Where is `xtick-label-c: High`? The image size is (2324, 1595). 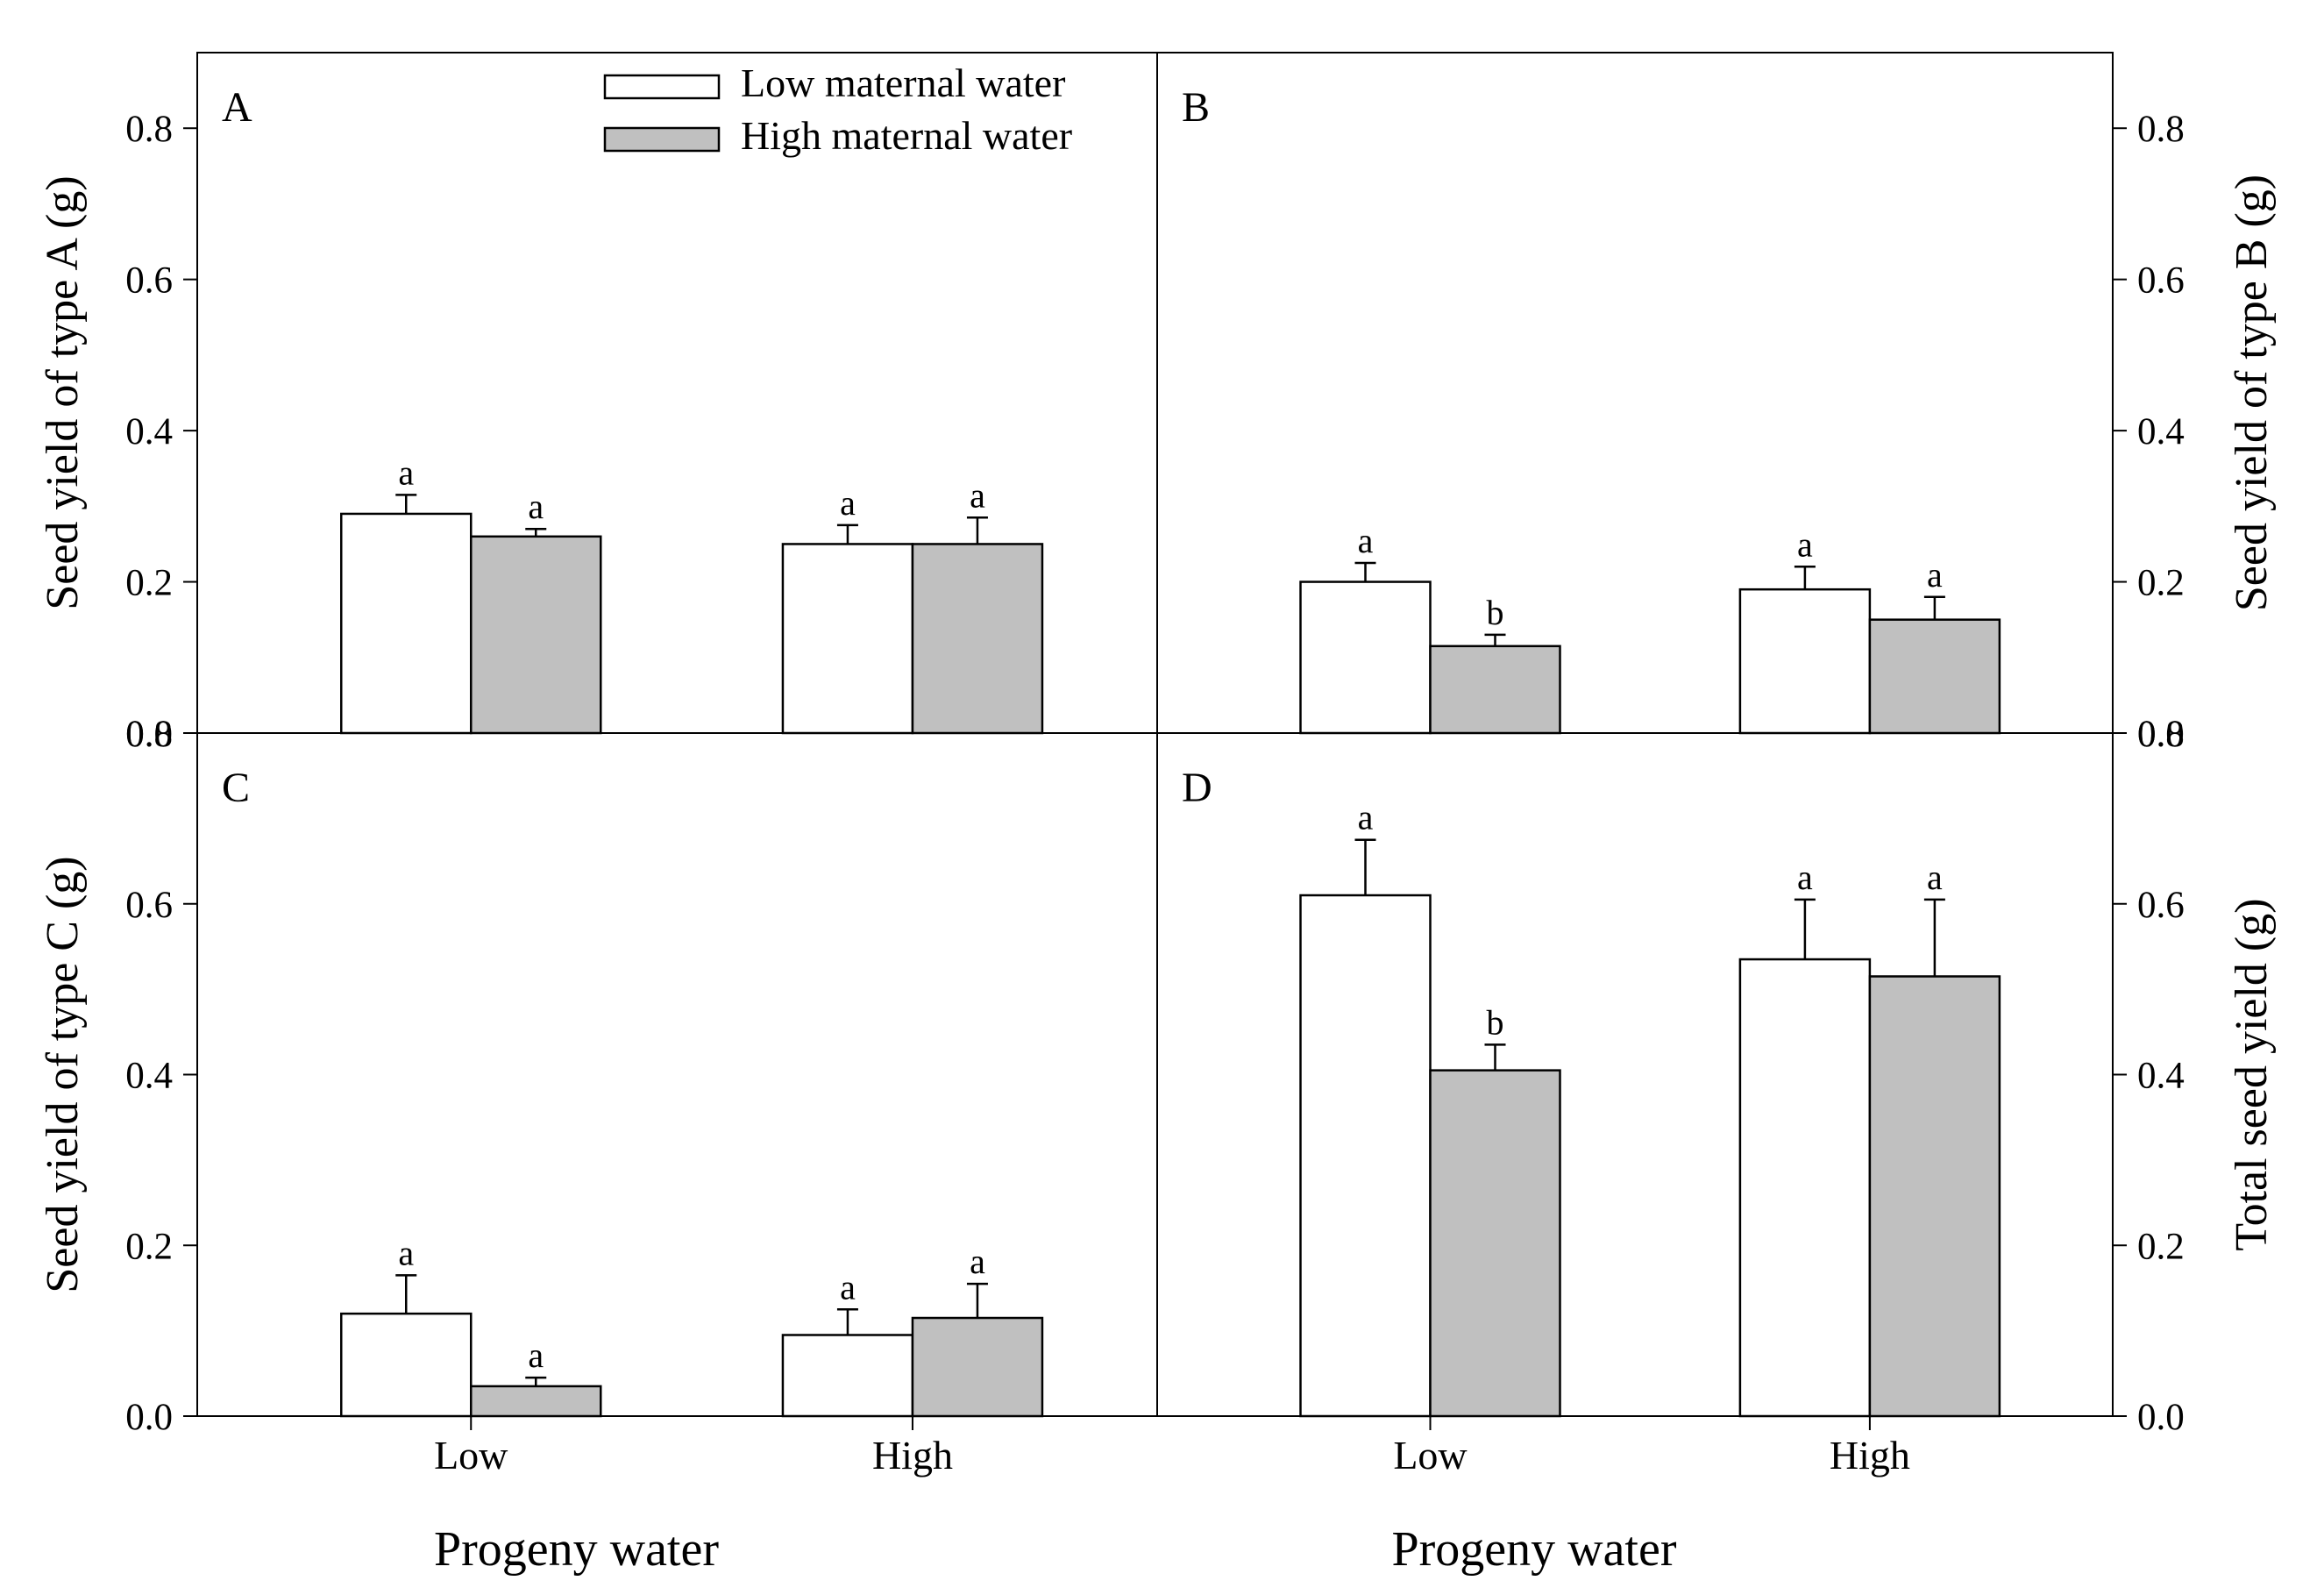 xtick-label-c: High is located at coordinates (912, 1455).